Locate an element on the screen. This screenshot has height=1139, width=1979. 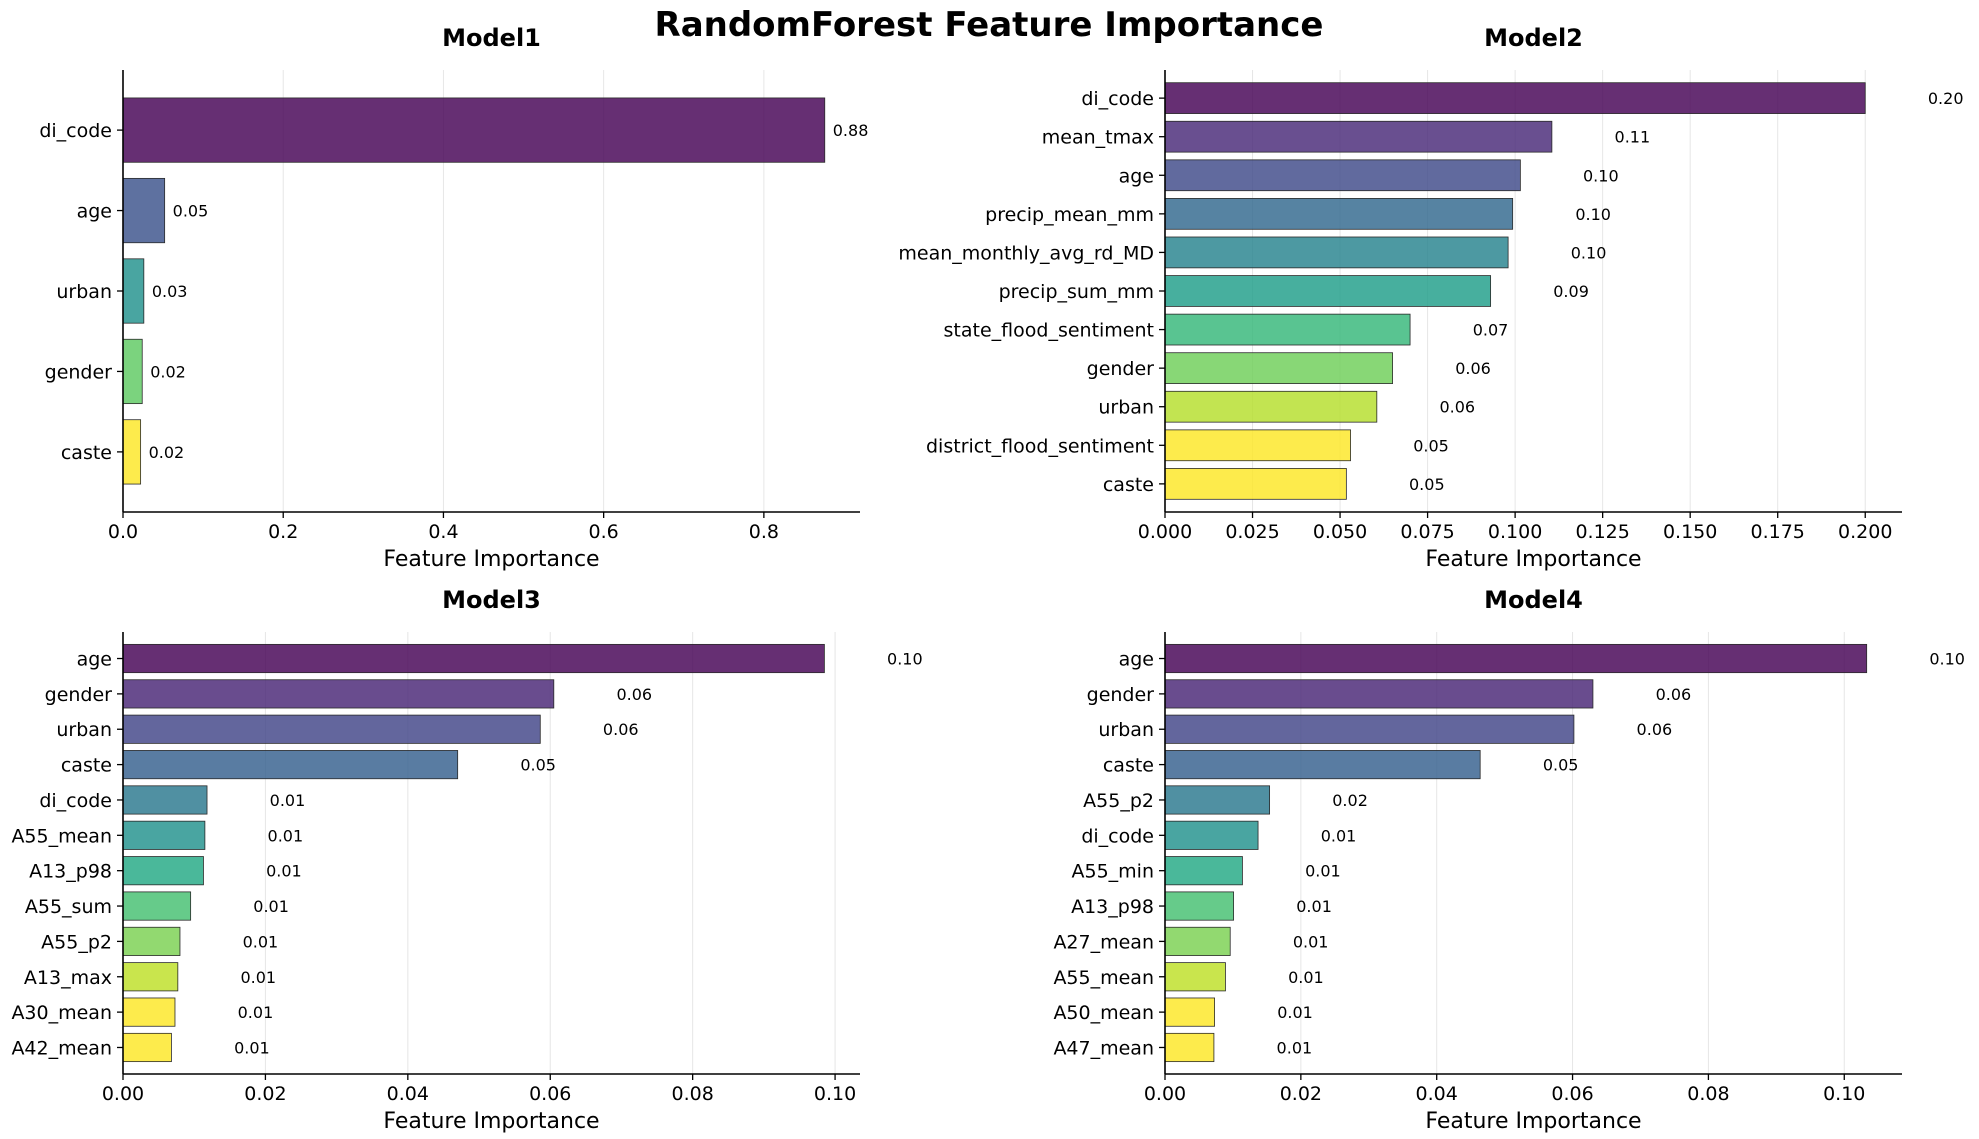
y-tick-label: A30_mean is located at coordinates (61, 1013).